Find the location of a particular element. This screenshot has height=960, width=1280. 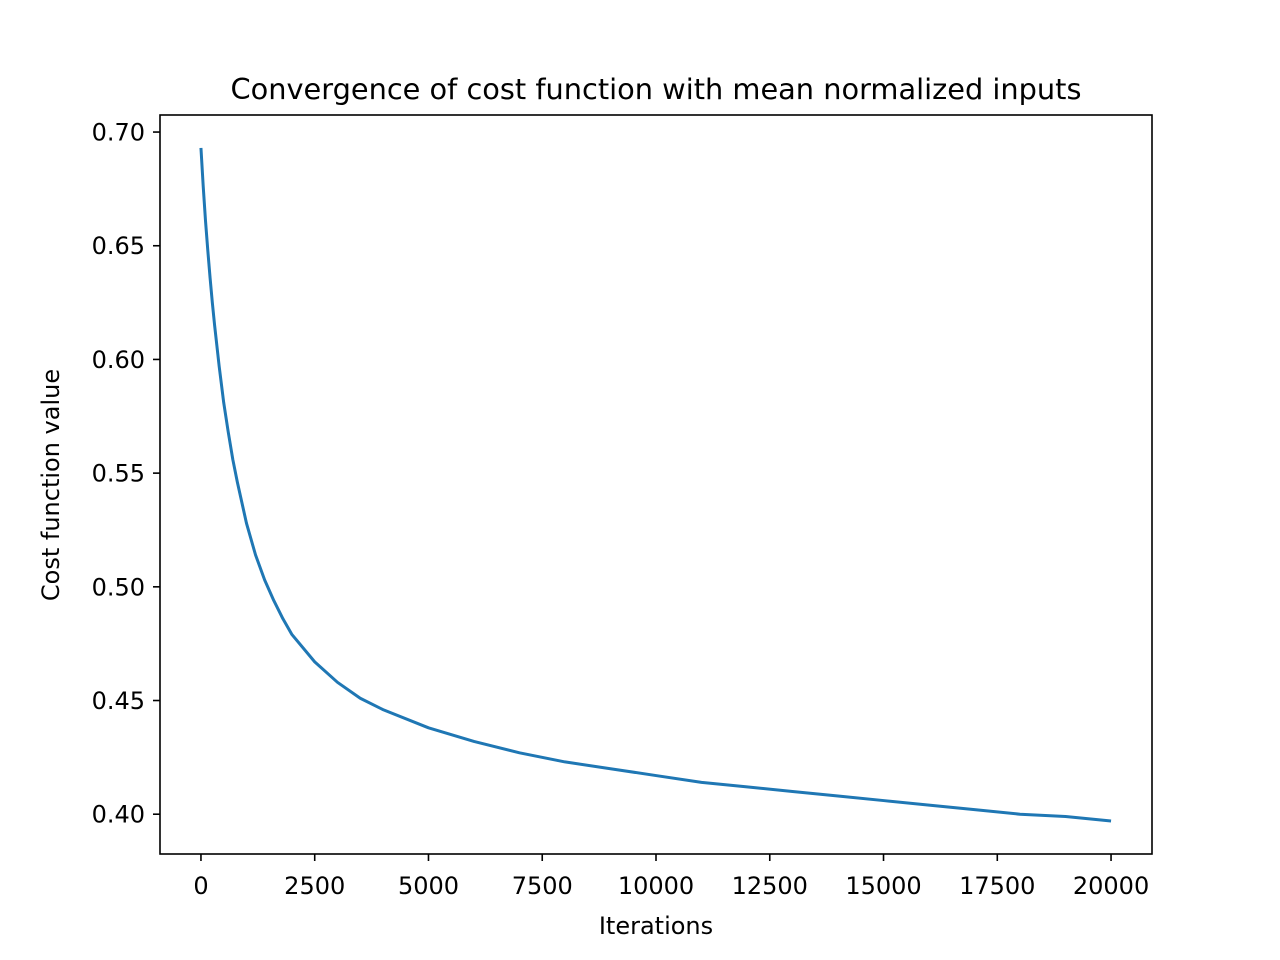

x-tick-label: 15000 is located at coordinates (883, 886).